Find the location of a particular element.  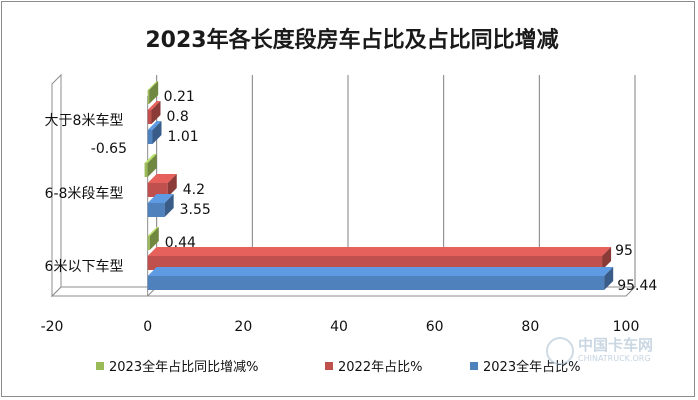

x-tick-label: 40 is located at coordinates (339, 327).